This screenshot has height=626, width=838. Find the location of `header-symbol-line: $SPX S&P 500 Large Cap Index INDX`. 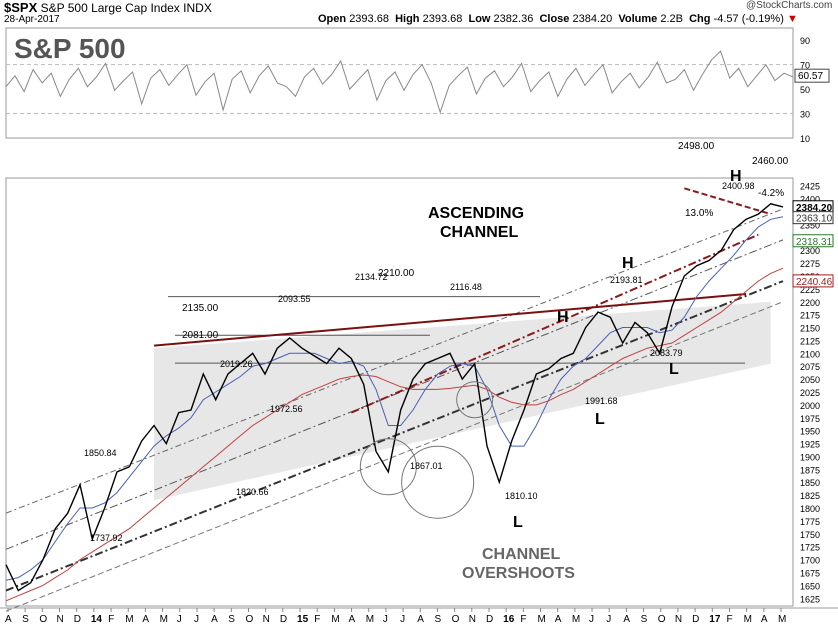

header-symbol-line: $SPX S&P 500 Large Cap Index INDX is located at coordinates (108, 7).